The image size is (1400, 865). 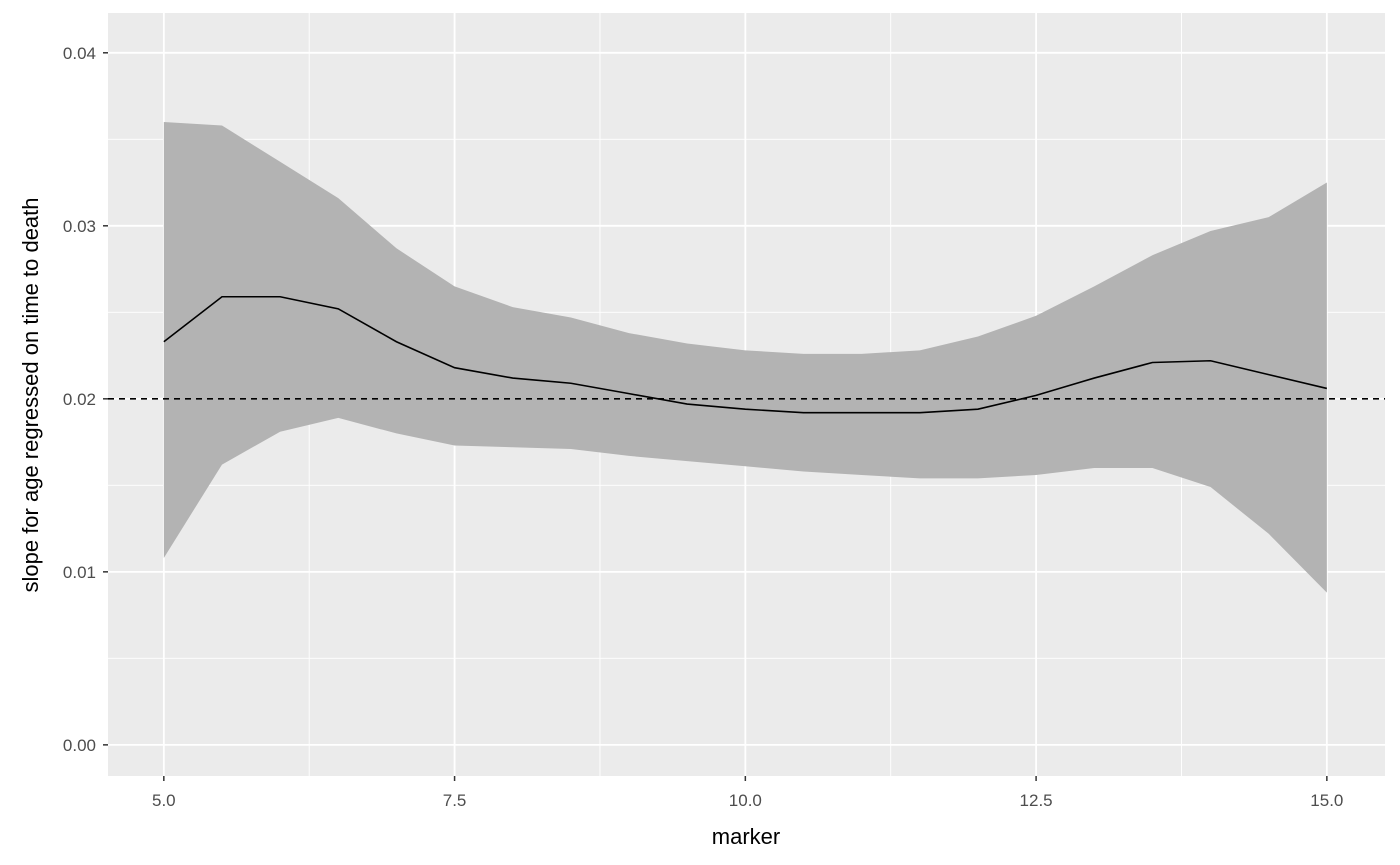 What do you see at coordinates (1326, 800) in the screenshot?
I see `x-tick-label: 15.0` at bounding box center [1326, 800].